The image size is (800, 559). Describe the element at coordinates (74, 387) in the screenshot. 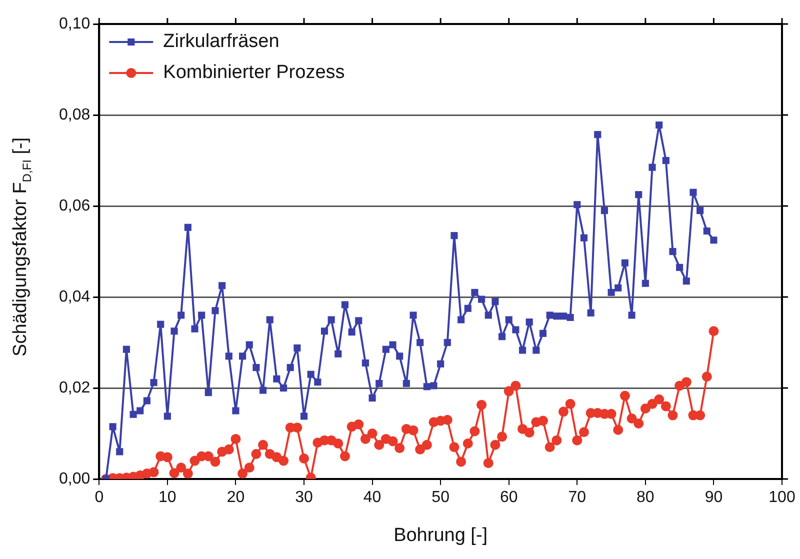

I see `y-tick-label: 0,02` at that location.